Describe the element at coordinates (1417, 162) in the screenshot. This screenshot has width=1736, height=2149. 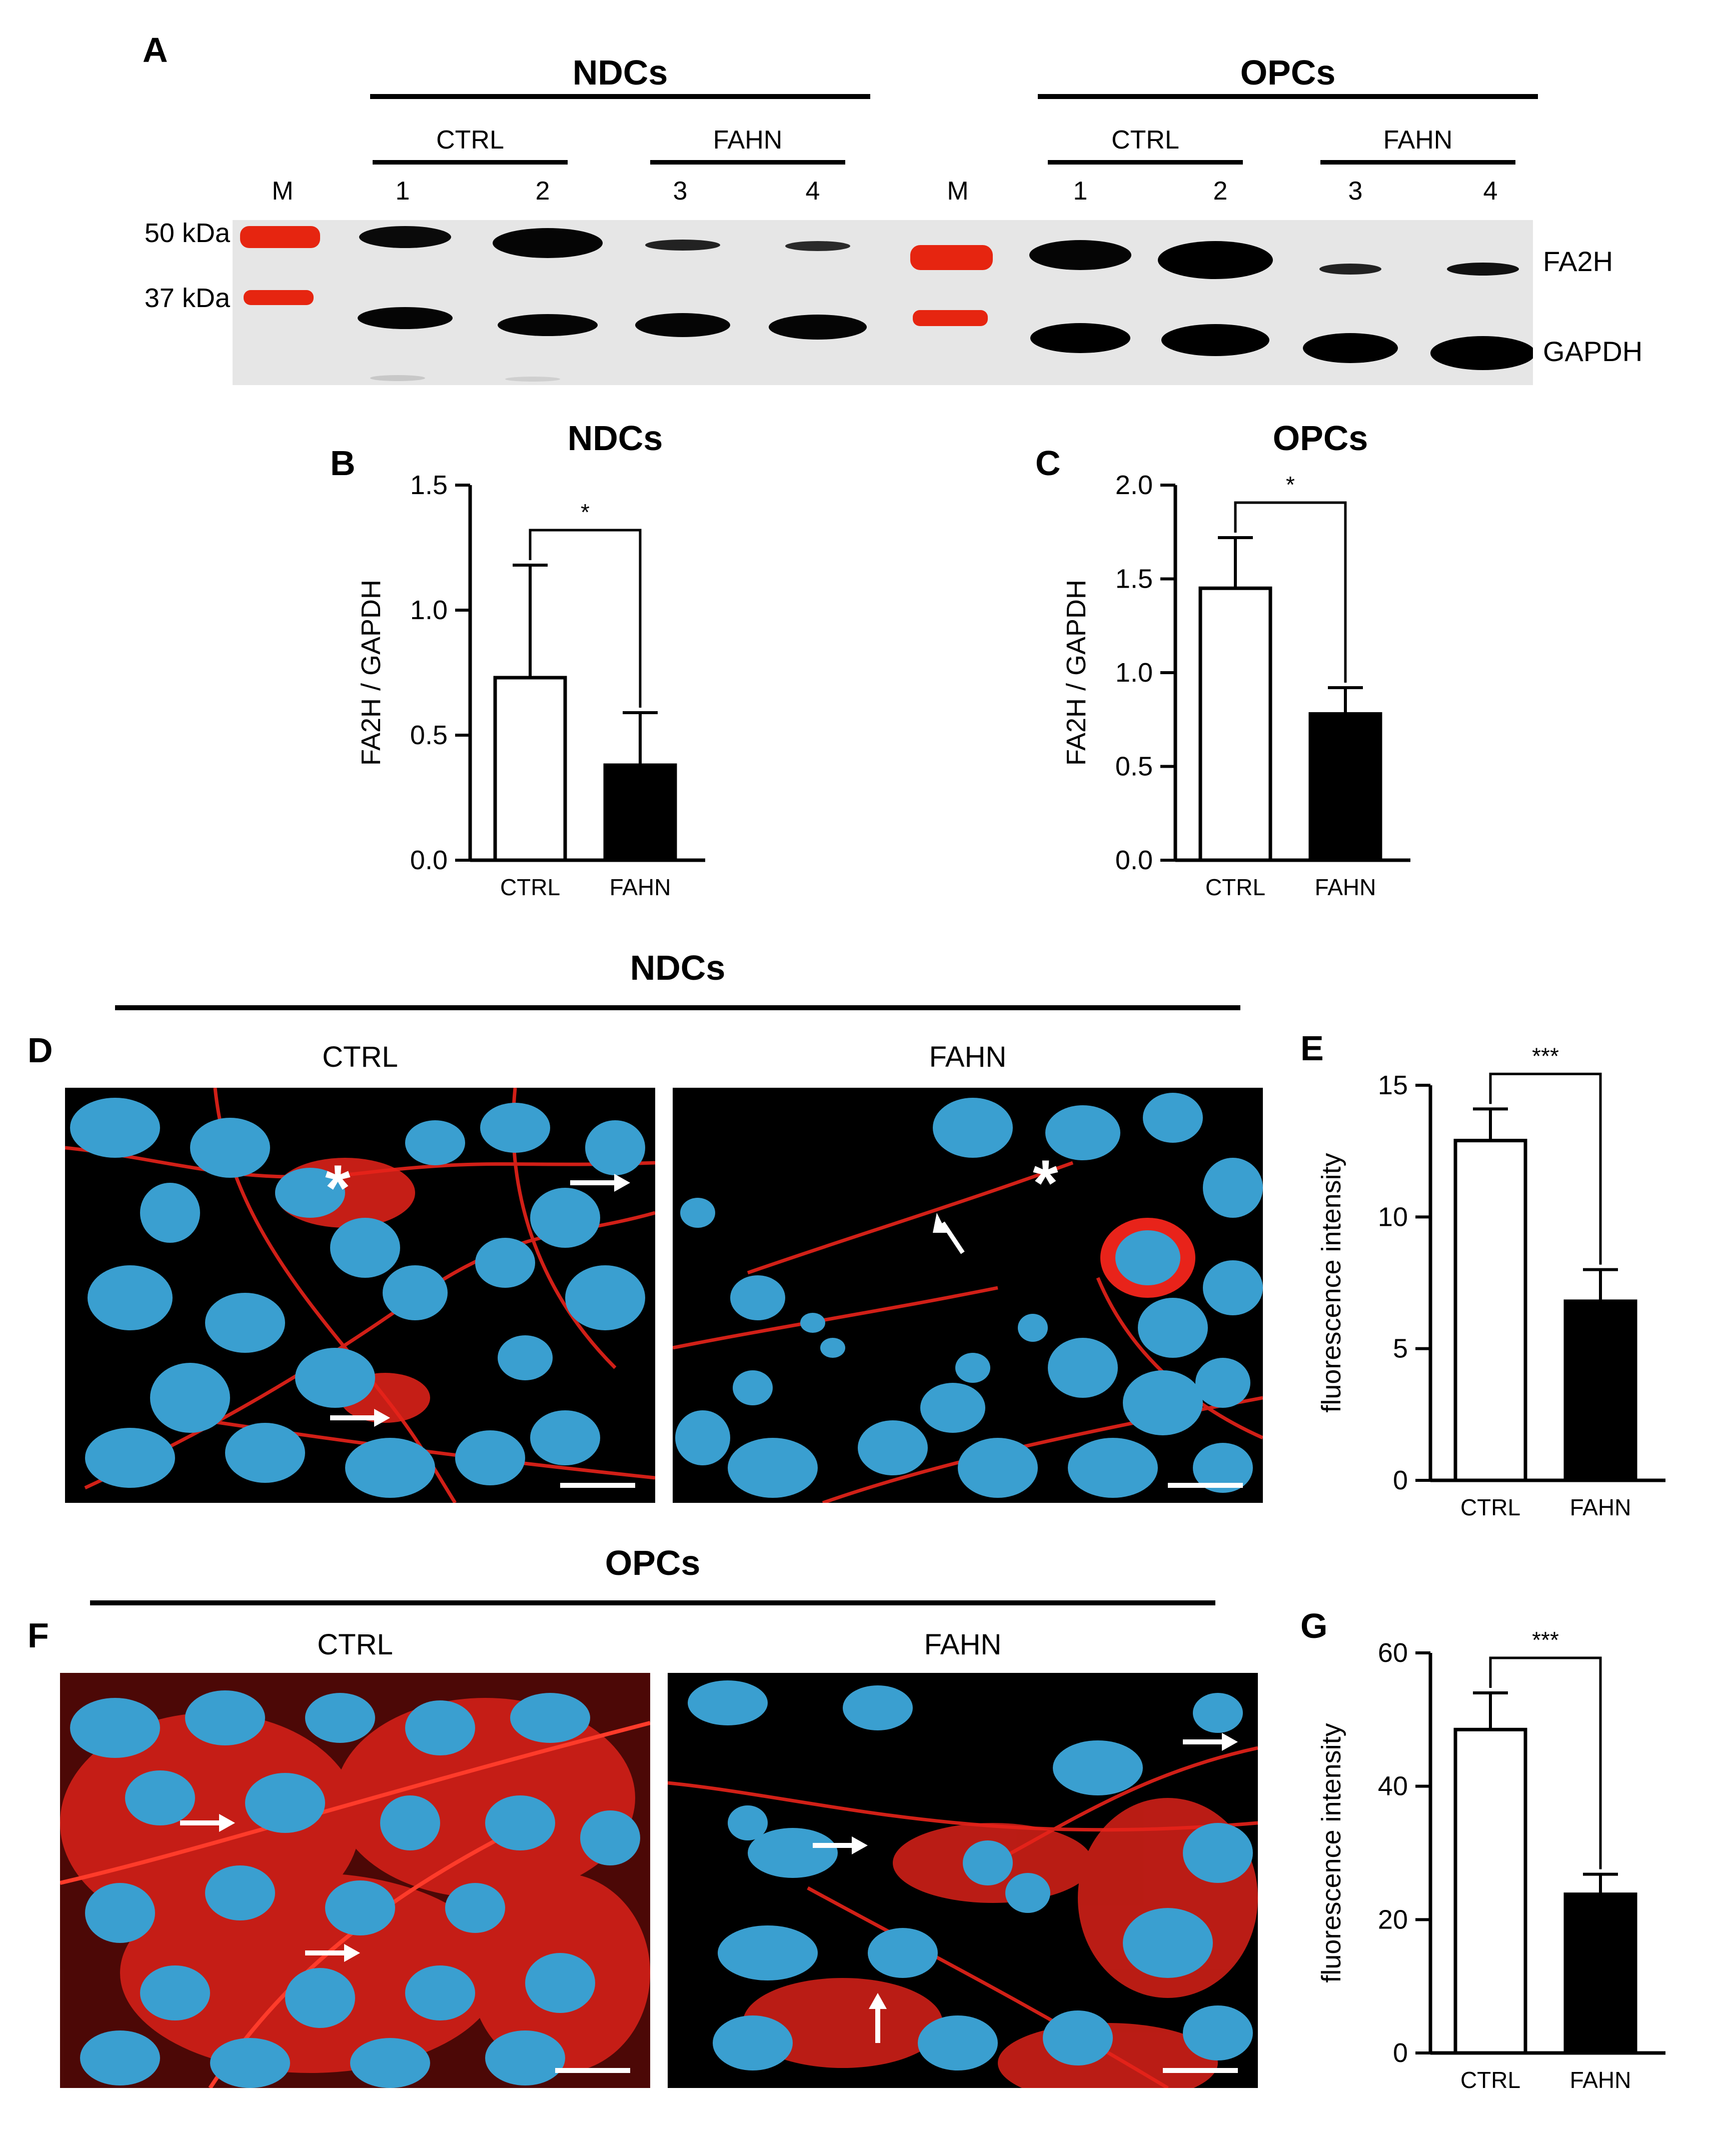
I see `blot-opcs-fahn-rule` at that location.